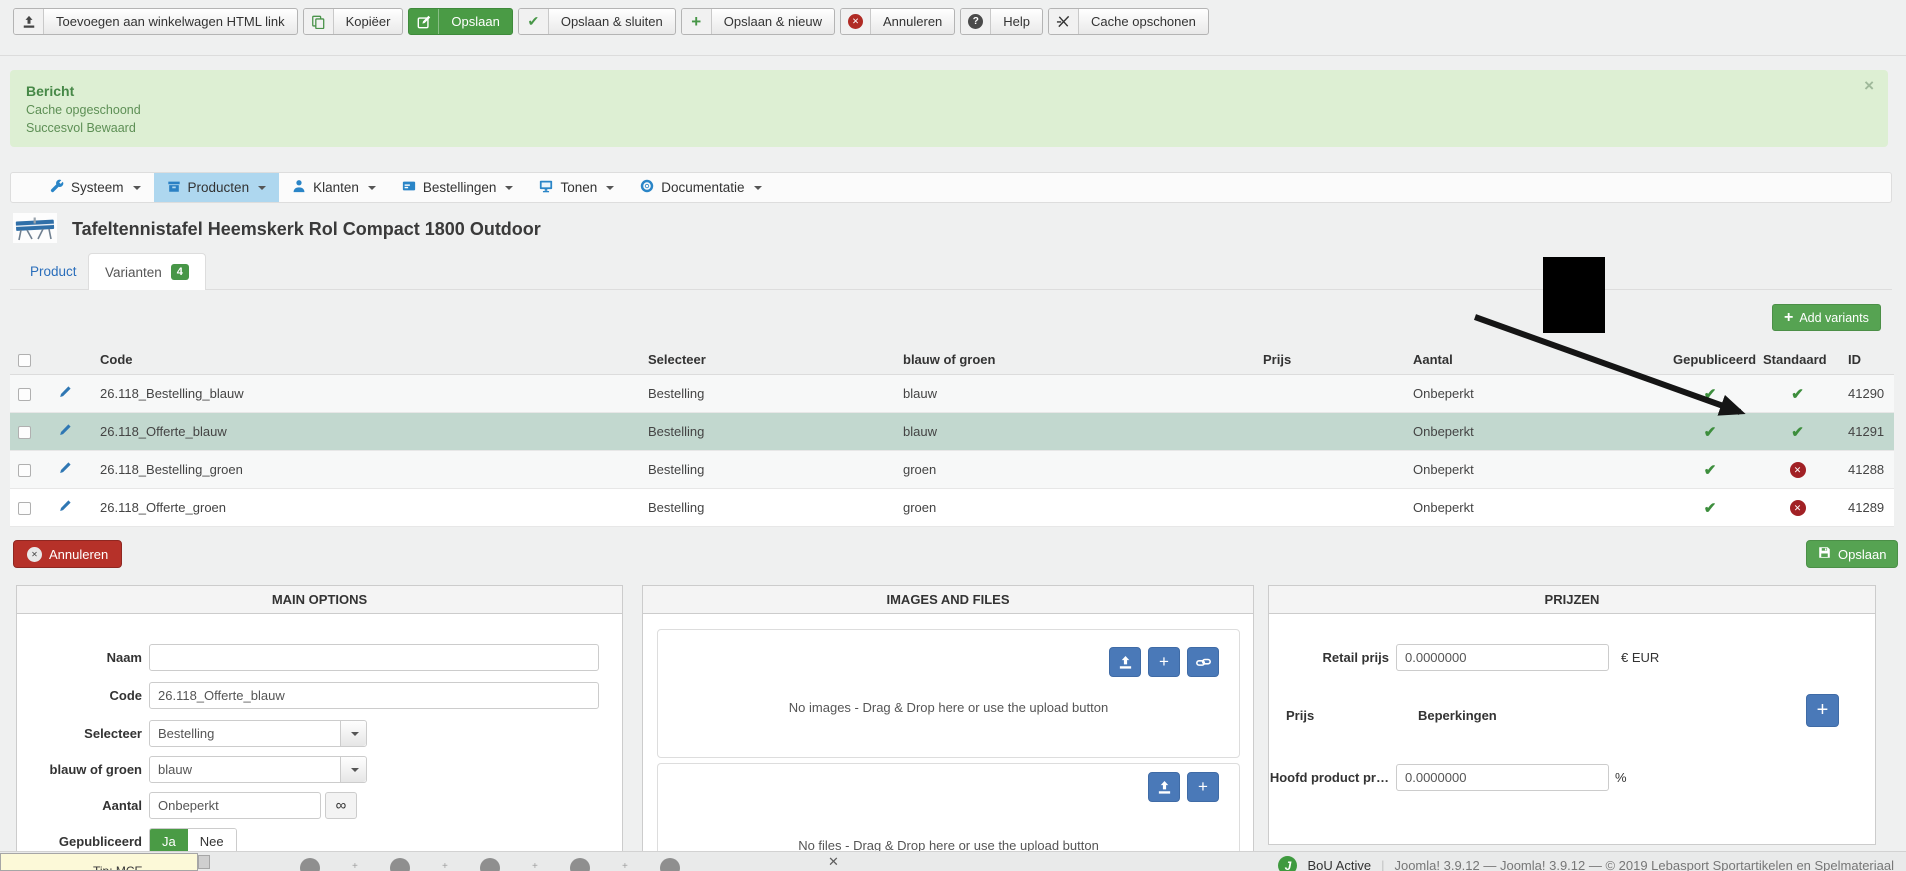  I want to click on menu-item-documentatie: Documentatie, so click(700, 187).